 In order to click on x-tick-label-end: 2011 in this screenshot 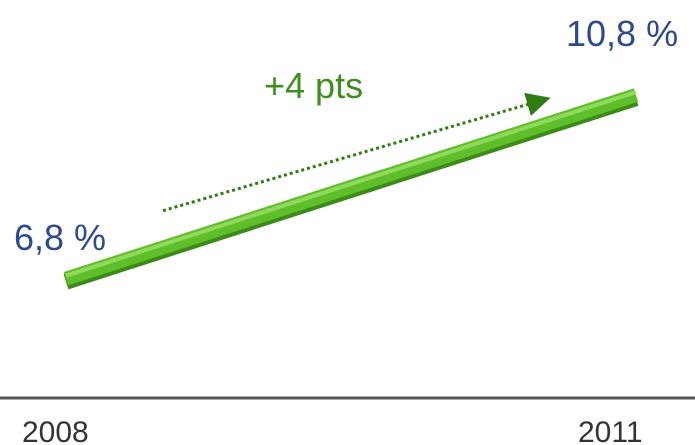, I will do `click(610, 430)`.